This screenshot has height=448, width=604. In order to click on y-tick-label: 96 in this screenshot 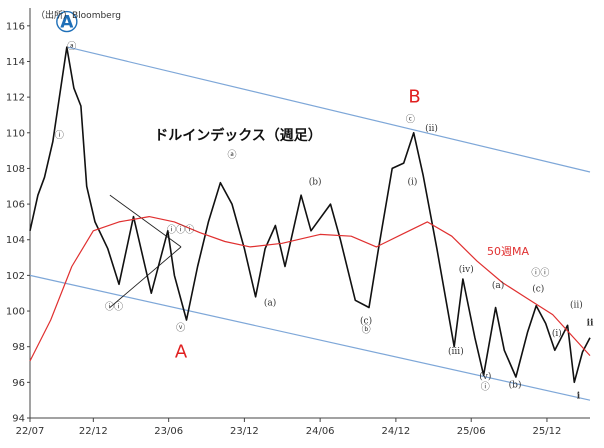, I will do `click(18, 383)`.